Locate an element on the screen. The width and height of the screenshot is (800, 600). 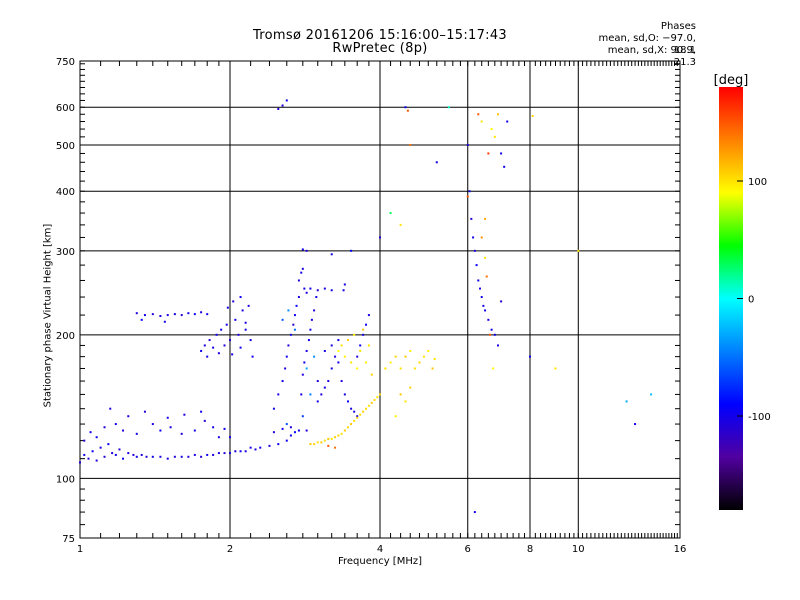
x-tick-label: 4 is located at coordinates (380, 549).